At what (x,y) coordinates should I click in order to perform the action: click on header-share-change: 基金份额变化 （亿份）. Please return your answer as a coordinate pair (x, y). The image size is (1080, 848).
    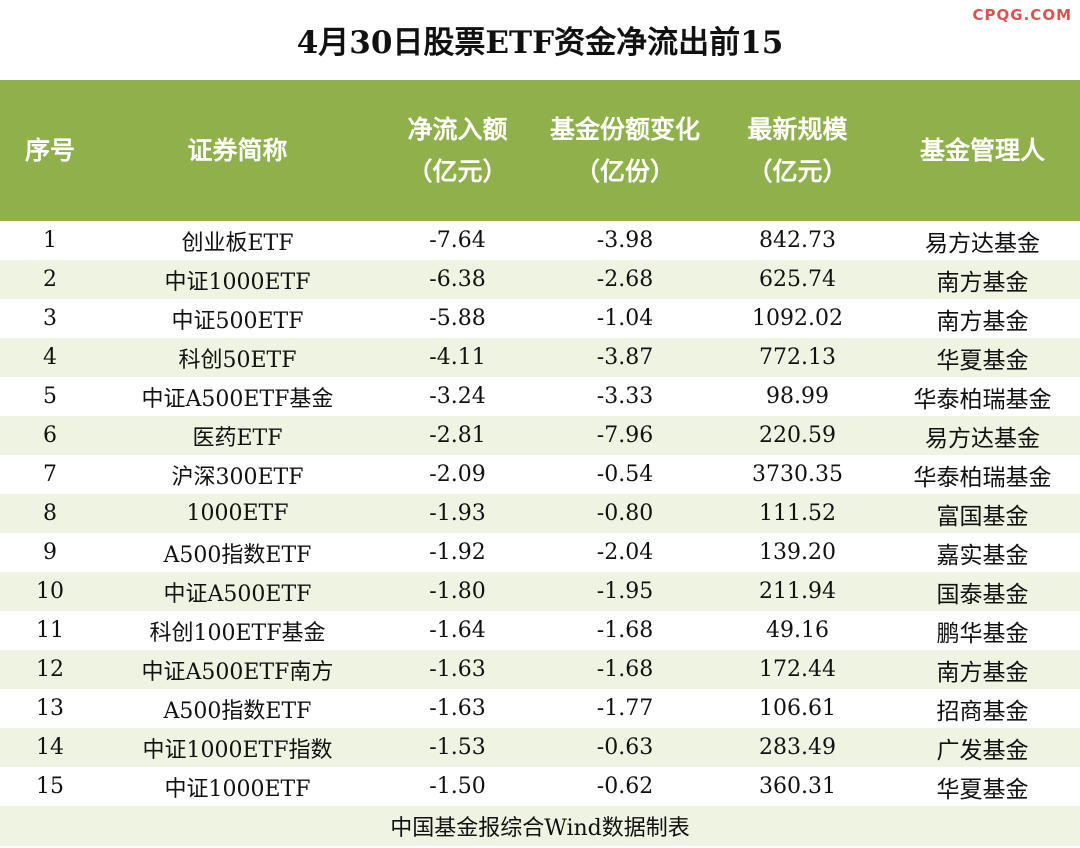
    Looking at the image, I should click on (625, 150).